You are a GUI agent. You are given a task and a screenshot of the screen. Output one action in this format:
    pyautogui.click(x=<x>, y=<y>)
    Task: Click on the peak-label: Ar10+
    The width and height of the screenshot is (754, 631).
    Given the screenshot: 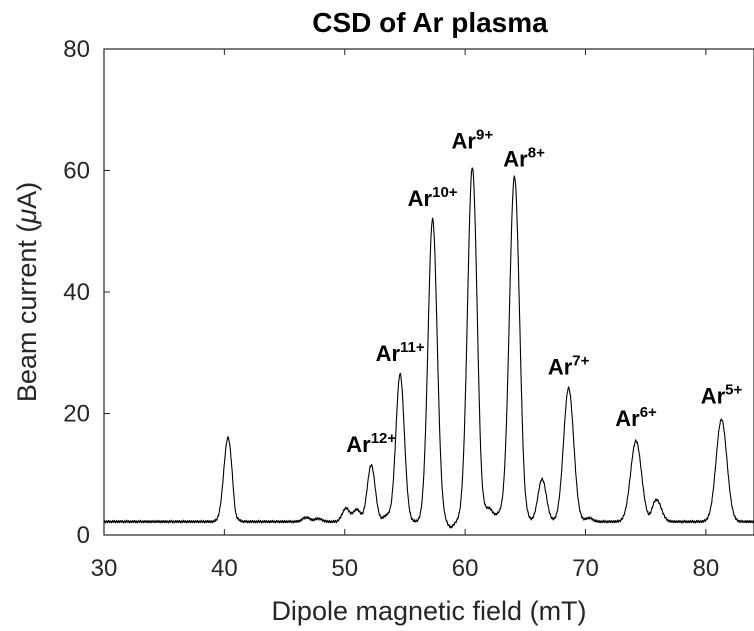 What is the action you would take?
    pyautogui.click(x=433, y=197)
    